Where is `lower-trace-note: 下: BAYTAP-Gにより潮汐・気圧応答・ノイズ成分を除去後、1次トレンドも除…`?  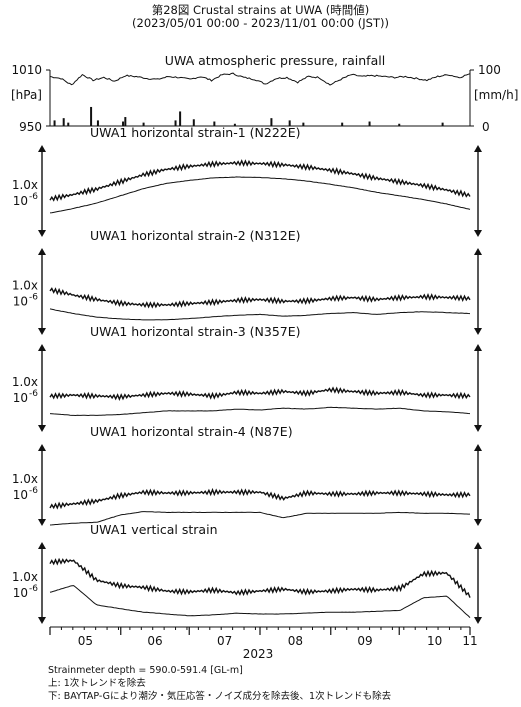
lower-trace-note: 下: BAYTAP-Gにより潮汐・気圧応答・ノイズ成分を除去後、1次トレンドも除… is located at coordinates (220, 696).